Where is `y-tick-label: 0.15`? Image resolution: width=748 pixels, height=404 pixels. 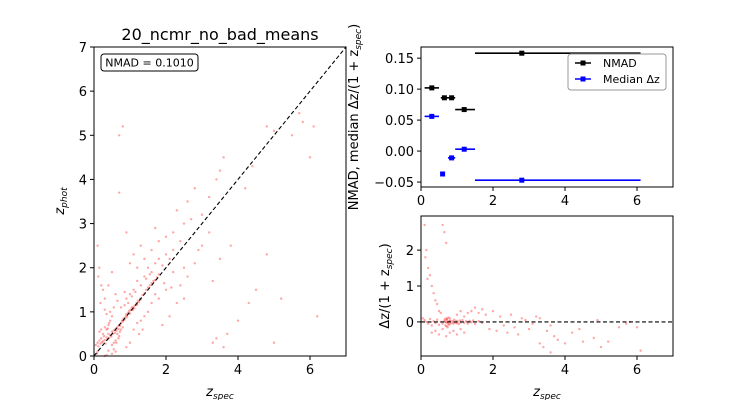 y-tick-label: 0.15 is located at coordinates (399, 59).